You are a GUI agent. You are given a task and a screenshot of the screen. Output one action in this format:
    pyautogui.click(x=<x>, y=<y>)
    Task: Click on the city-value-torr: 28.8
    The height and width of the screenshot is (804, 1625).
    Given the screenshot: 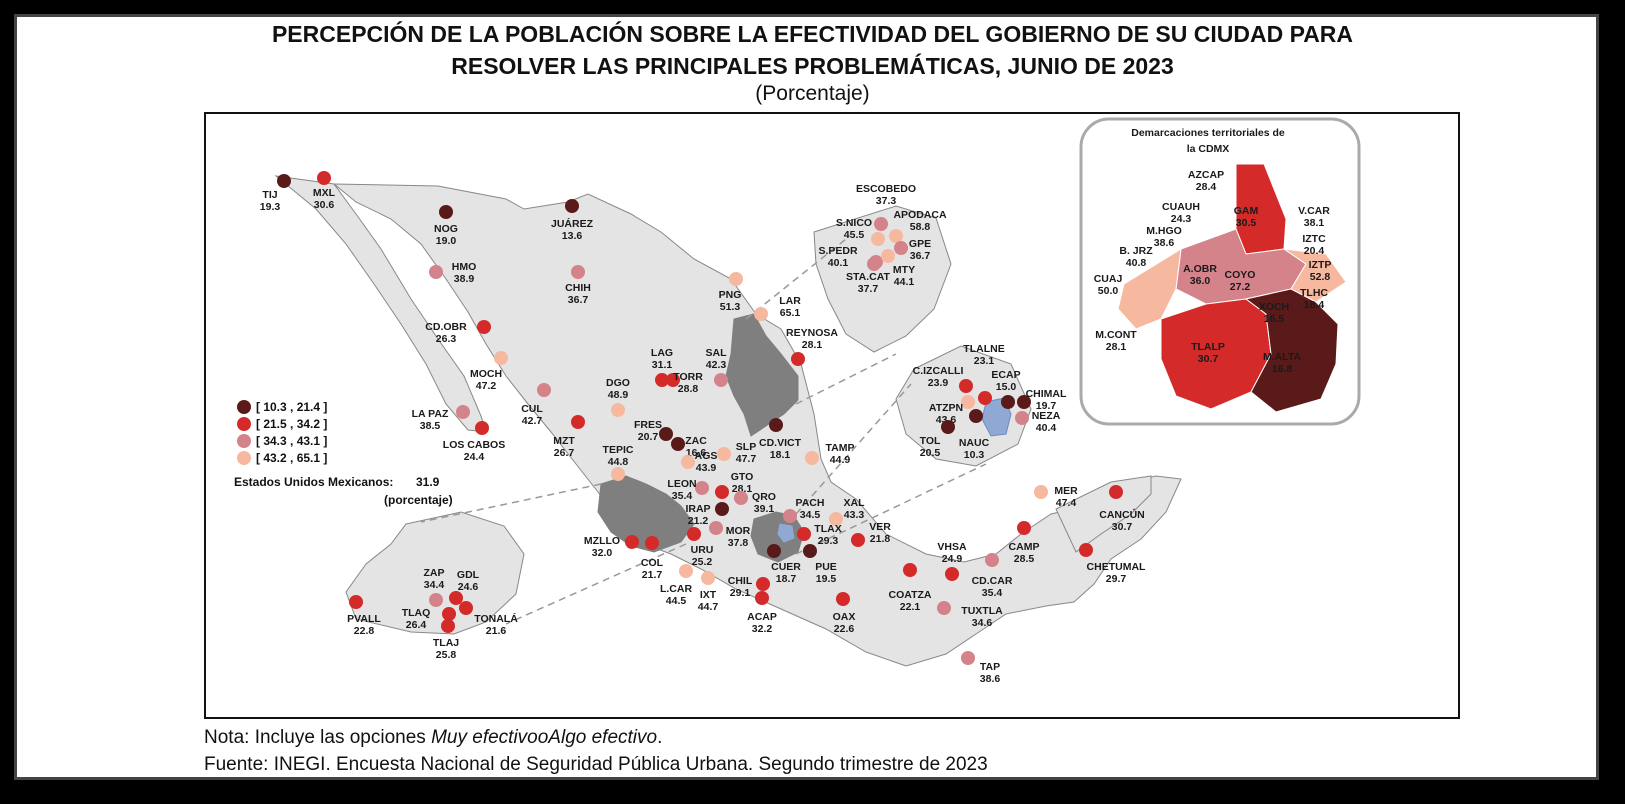 What is the action you would take?
    pyautogui.click(x=688, y=389)
    